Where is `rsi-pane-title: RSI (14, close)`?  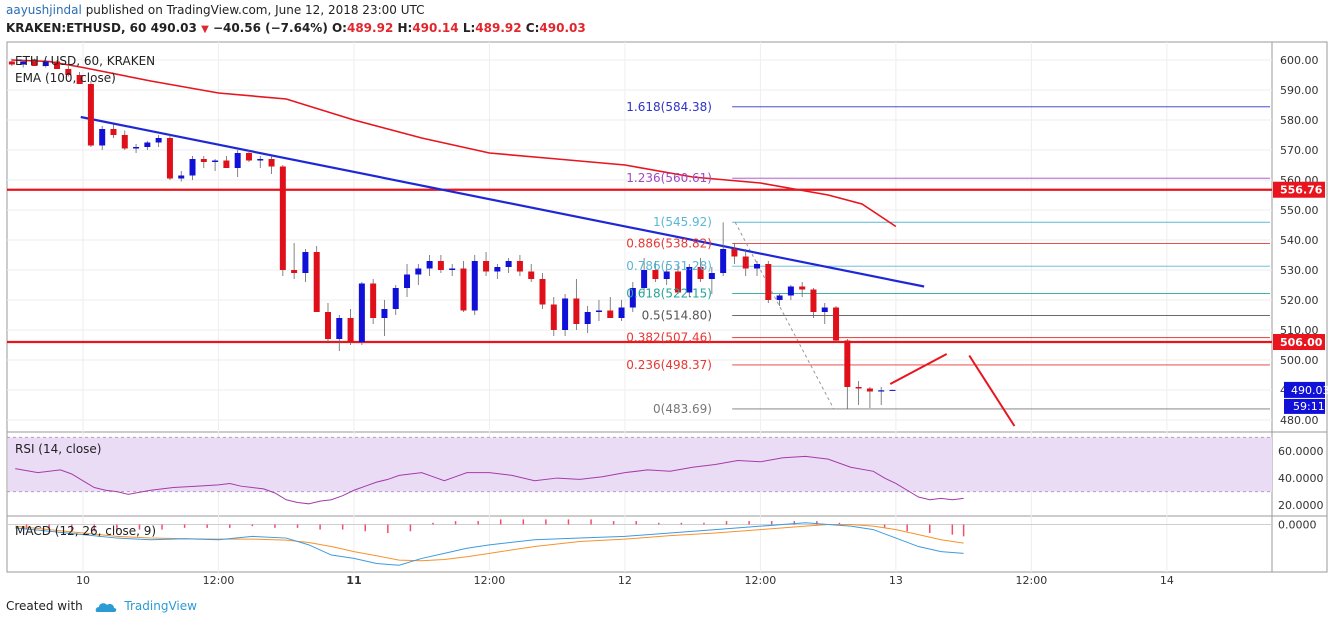
rsi-pane-title: RSI (14, close) is located at coordinates (58, 449).